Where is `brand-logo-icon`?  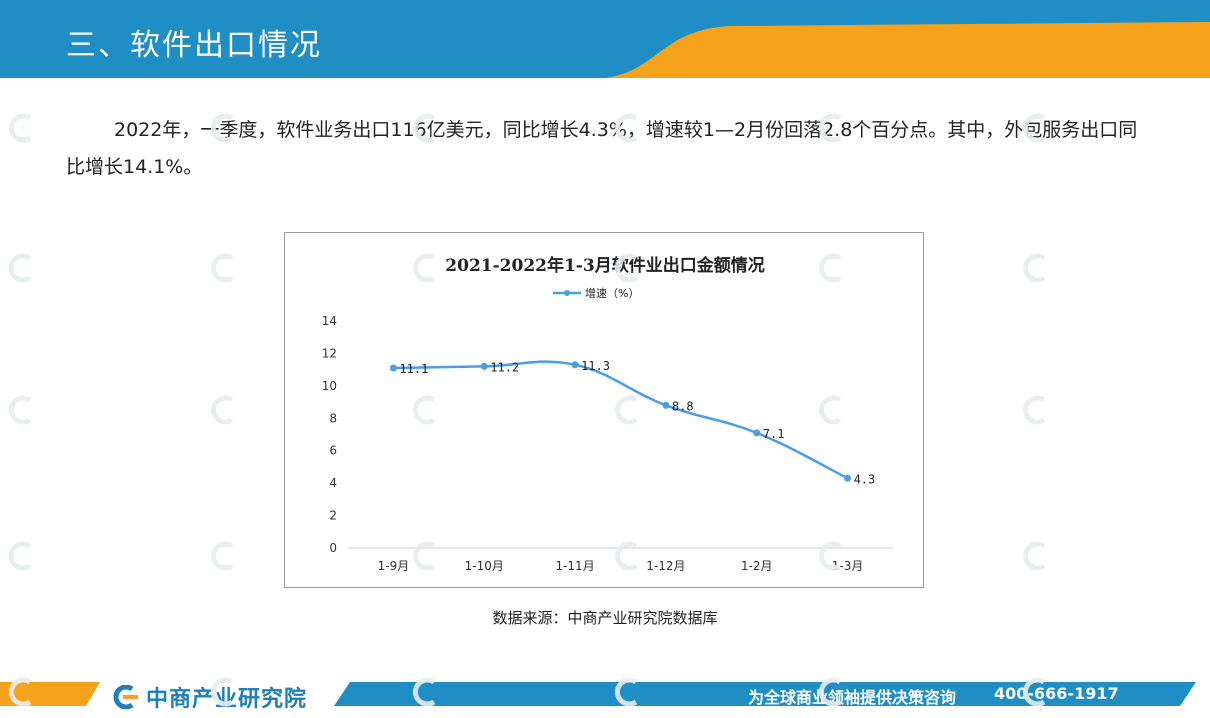
brand-logo-icon is located at coordinates (125, 697).